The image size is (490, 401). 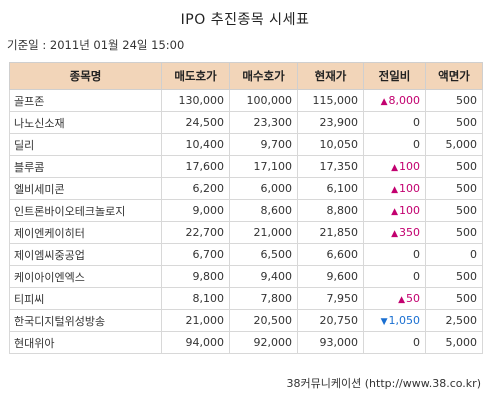 I want to click on bid-price-cell: 23,300, so click(x=263, y=122).